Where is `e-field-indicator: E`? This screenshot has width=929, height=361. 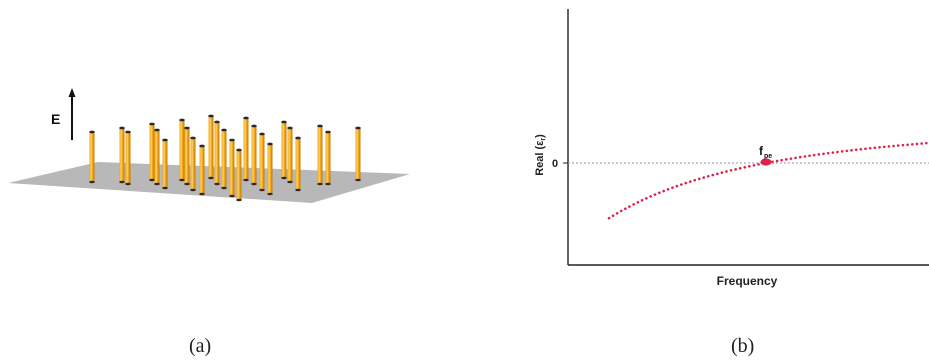
e-field-indicator: E is located at coordinates (63, 114).